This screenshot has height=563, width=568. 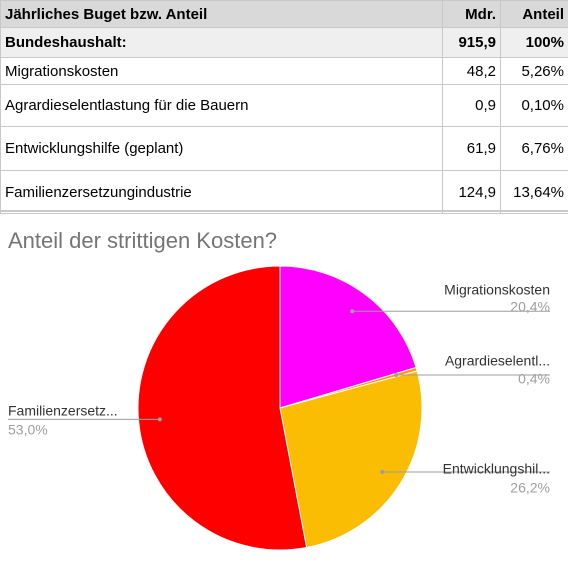 What do you see at coordinates (534, 105) in the screenshot?
I see `table-cell: 0,10%` at bounding box center [534, 105].